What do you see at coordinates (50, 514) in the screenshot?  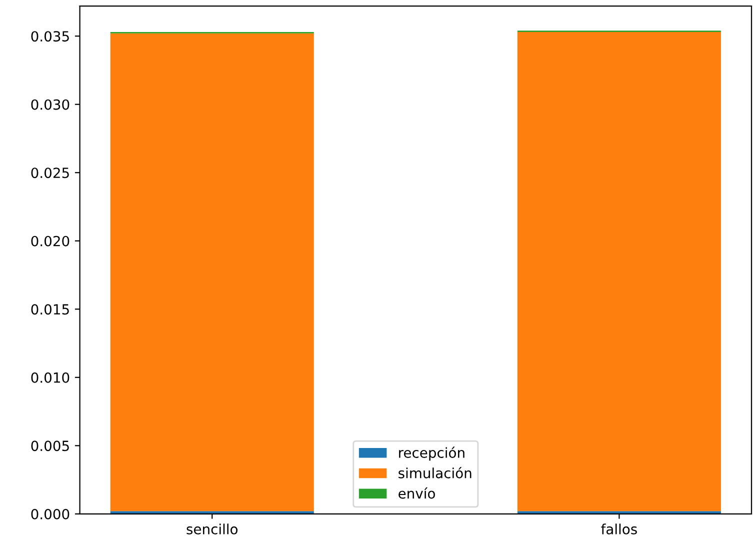 I see `y-tick-label: 0.000` at bounding box center [50, 514].